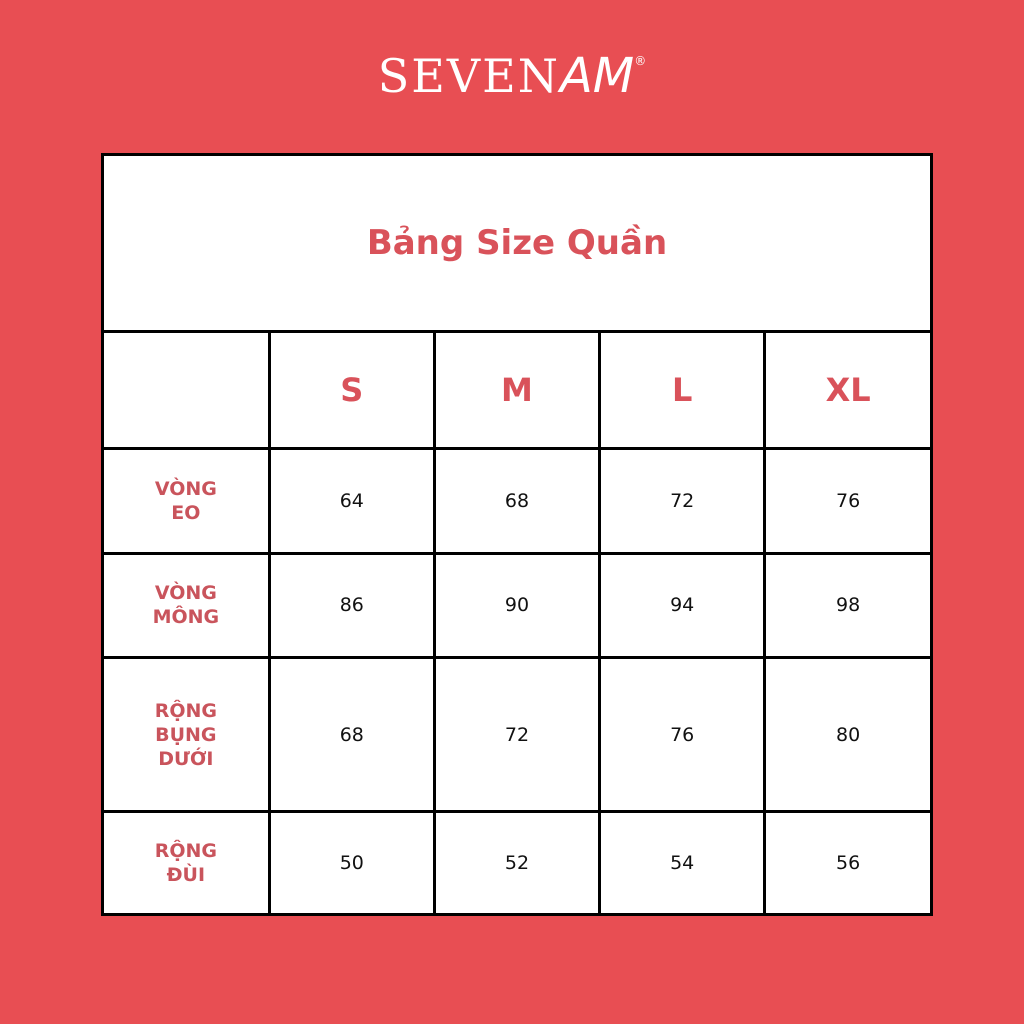 This screenshot has height=1024, width=1024. Describe the element at coordinates (351, 391) in the screenshot. I see `header-cell: S` at that location.